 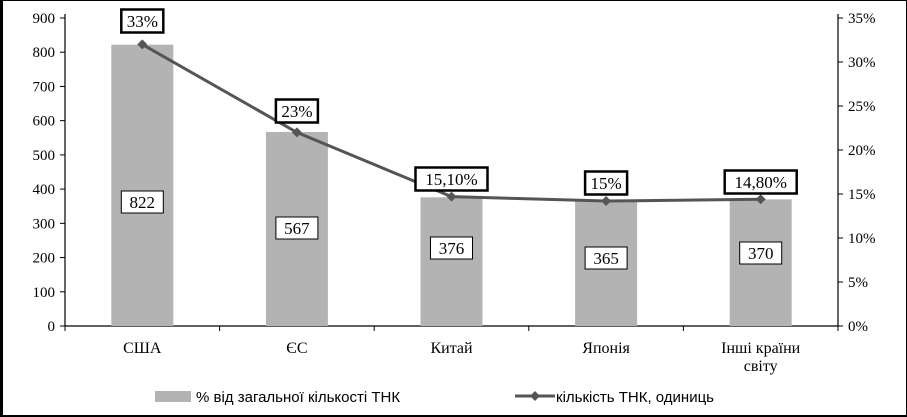 What do you see at coordinates (862, 63) in the screenshot?
I see `y-right-tick-label: 30%` at bounding box center [862, 63].